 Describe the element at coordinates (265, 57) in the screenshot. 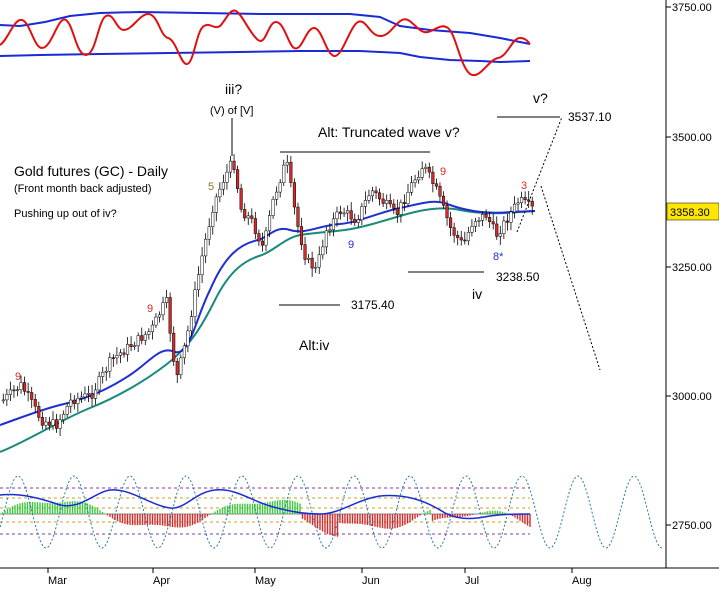

I see `lower-band-line` at that location.